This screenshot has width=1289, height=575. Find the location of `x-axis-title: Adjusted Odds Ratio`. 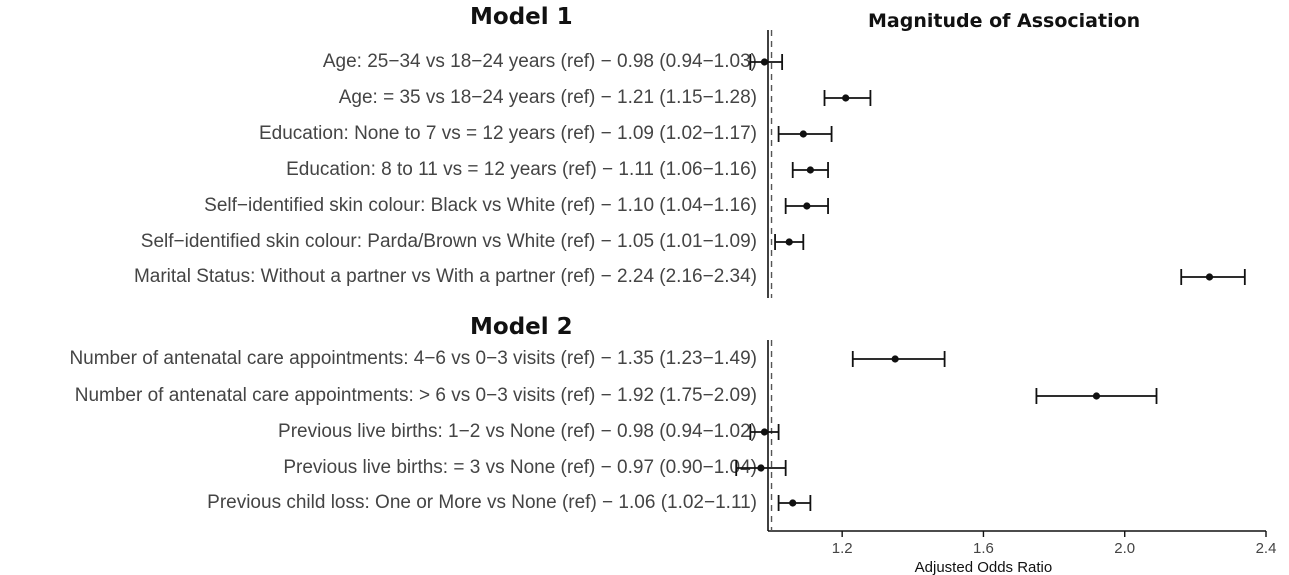

x-axis-title: Adjusted Odds Ratio is located at coordinates (984, 567).